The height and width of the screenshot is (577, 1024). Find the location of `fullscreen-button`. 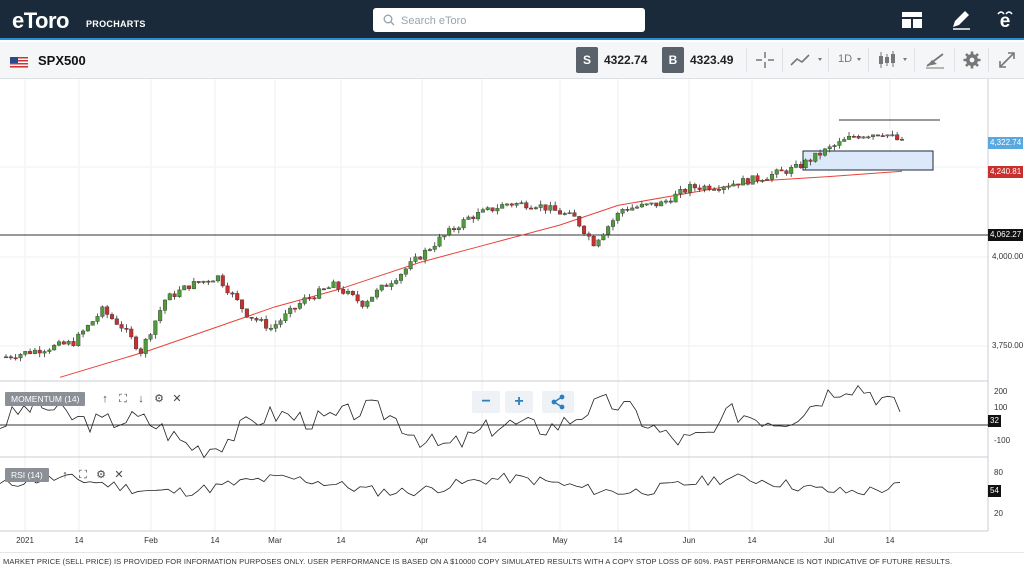

fullscreen-button is located at coordinates (1006, 60).